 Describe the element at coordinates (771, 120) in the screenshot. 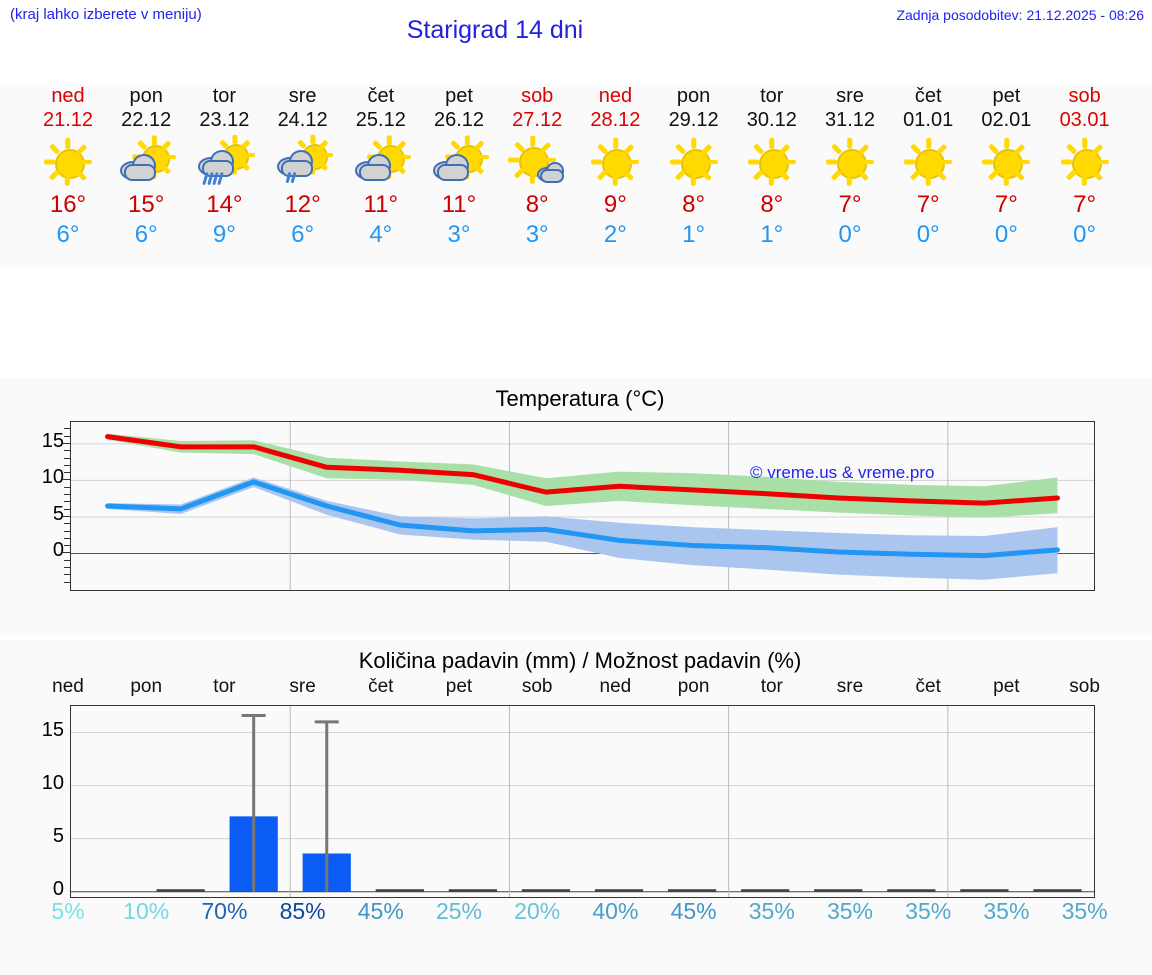

I see `day-date: 30.12` at that location.